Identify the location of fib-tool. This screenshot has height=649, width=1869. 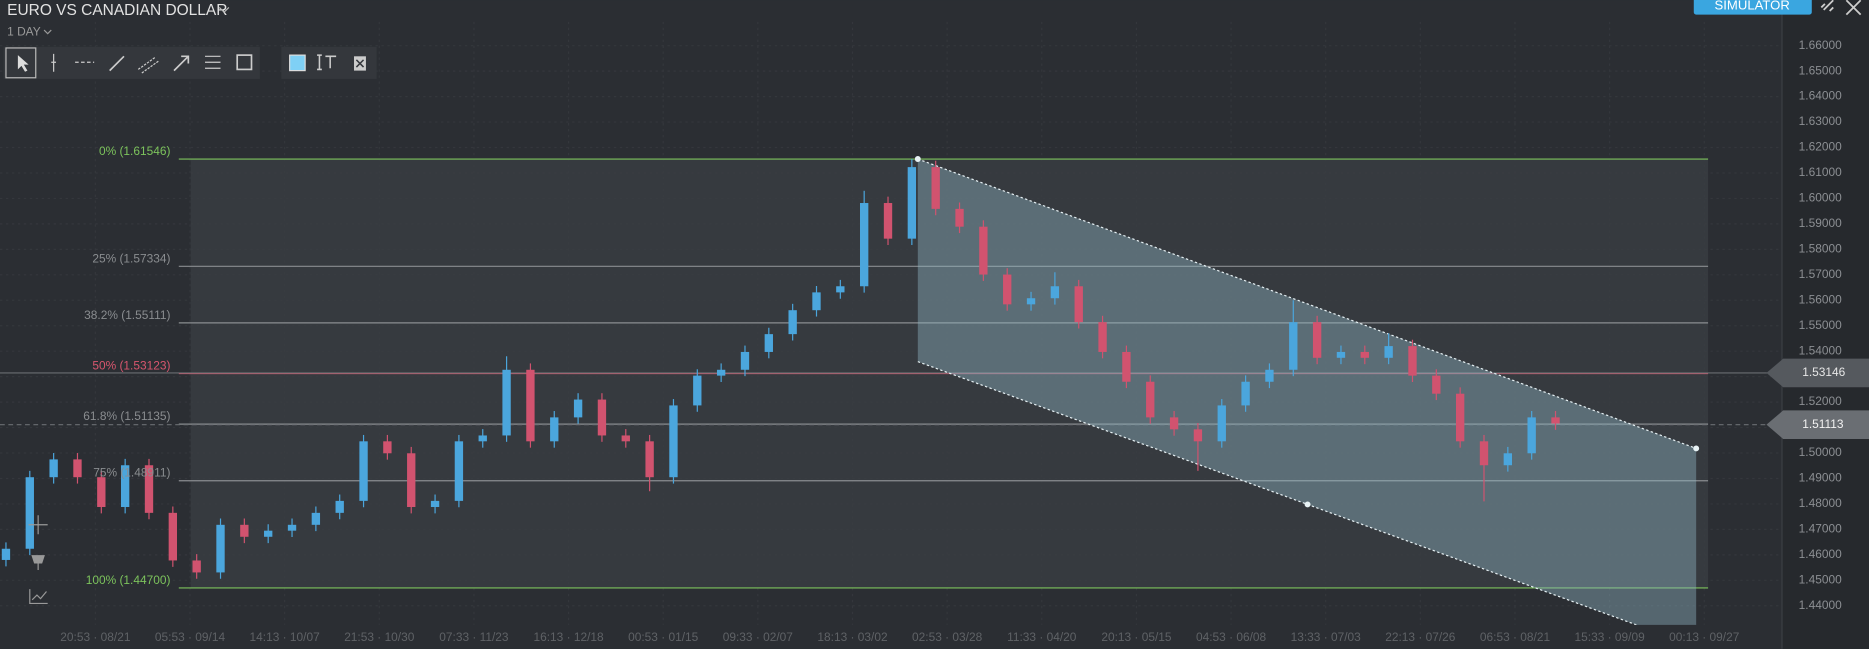
(213, 62).